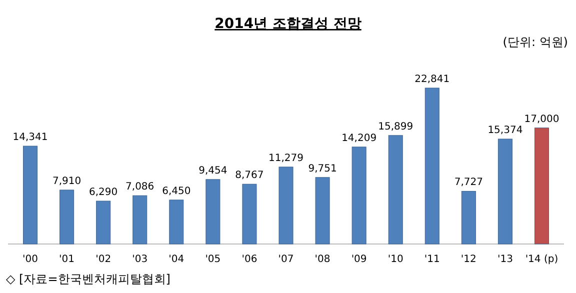 This screenshot has height=293, width=576. What do you see at coordinates (213, 259) in the screenshot?
I see `x-tick-label: '05` at bounding box center [213, 259].